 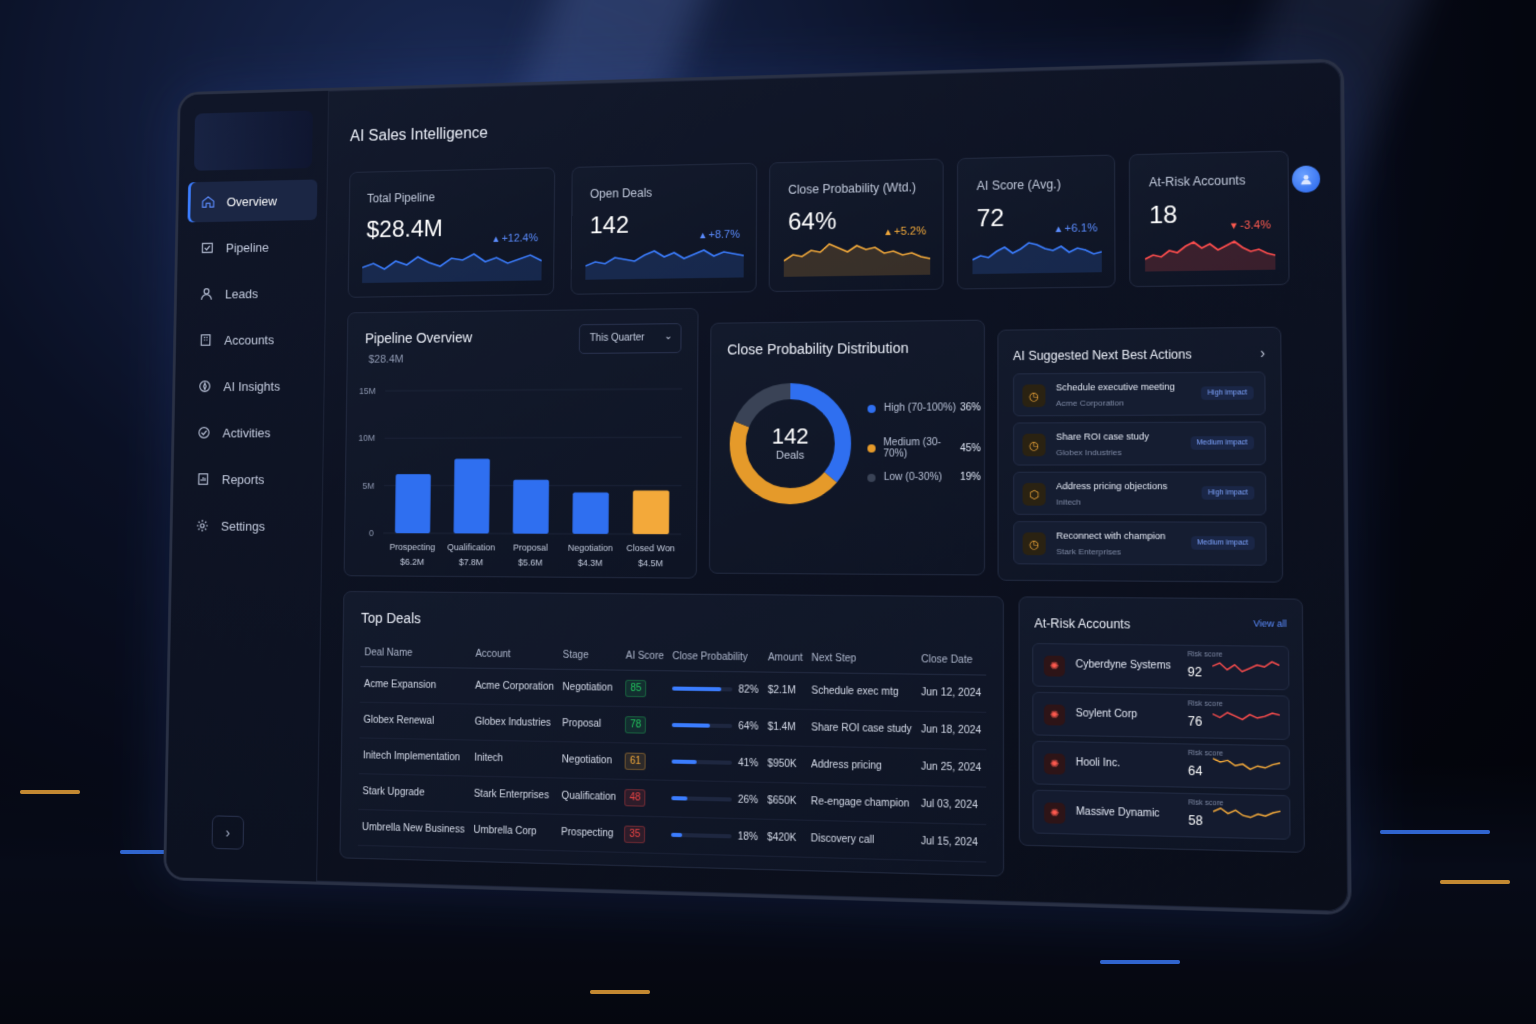 I want to click on kpi-value: 72, so click(x=990, y=218).